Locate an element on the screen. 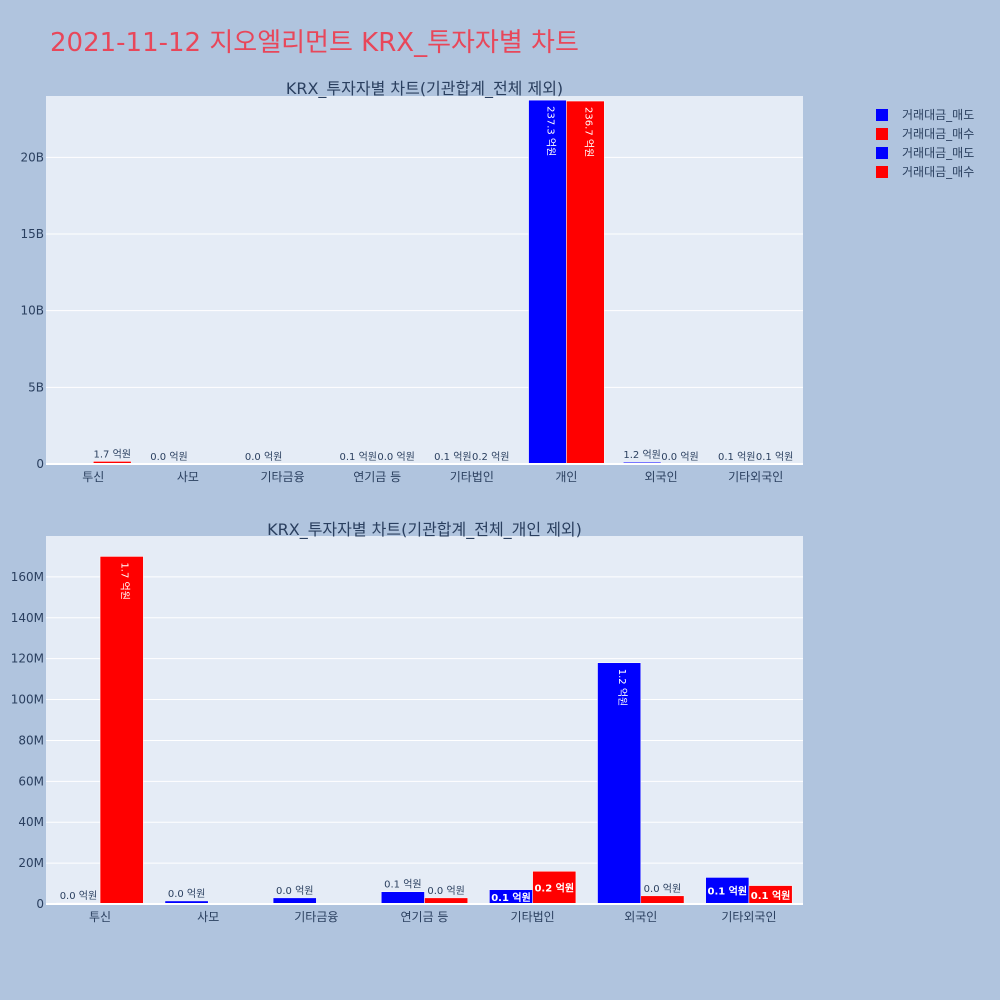  y-tick-label: 100M is located at coordinates (27, 700).